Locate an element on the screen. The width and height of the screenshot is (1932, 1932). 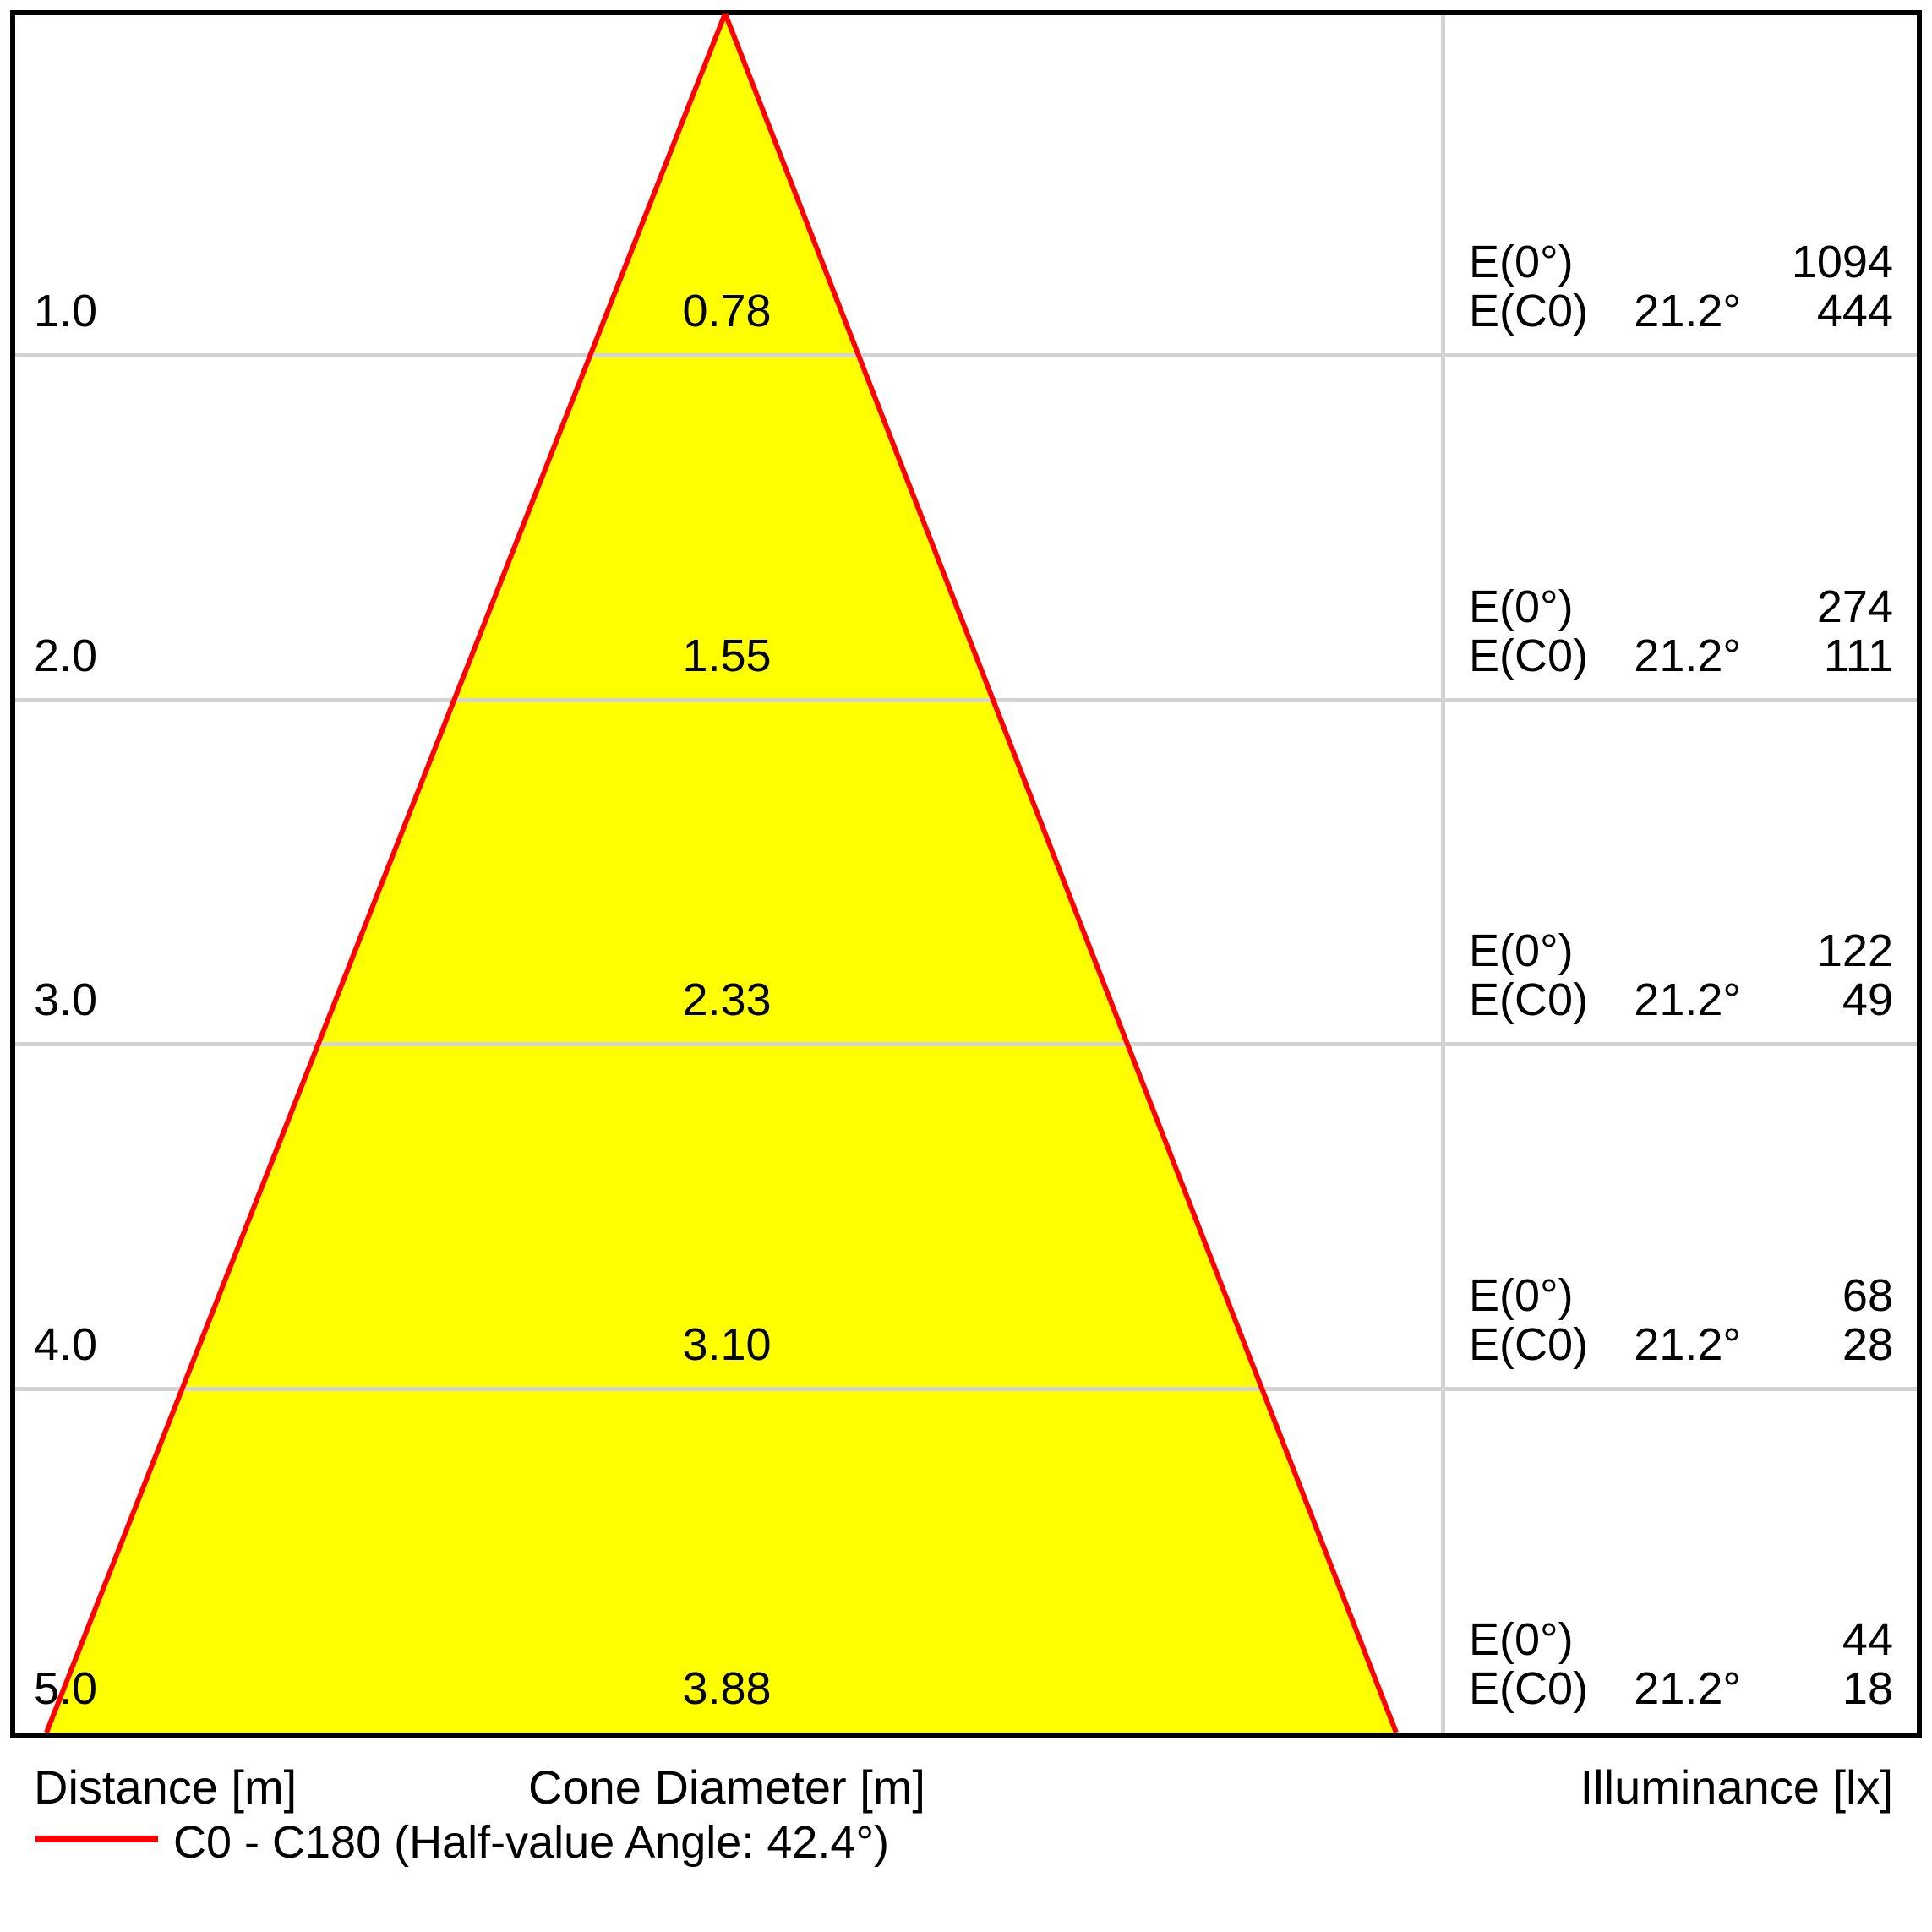
e0-value: 122 is located at coordinates (1855, 950).